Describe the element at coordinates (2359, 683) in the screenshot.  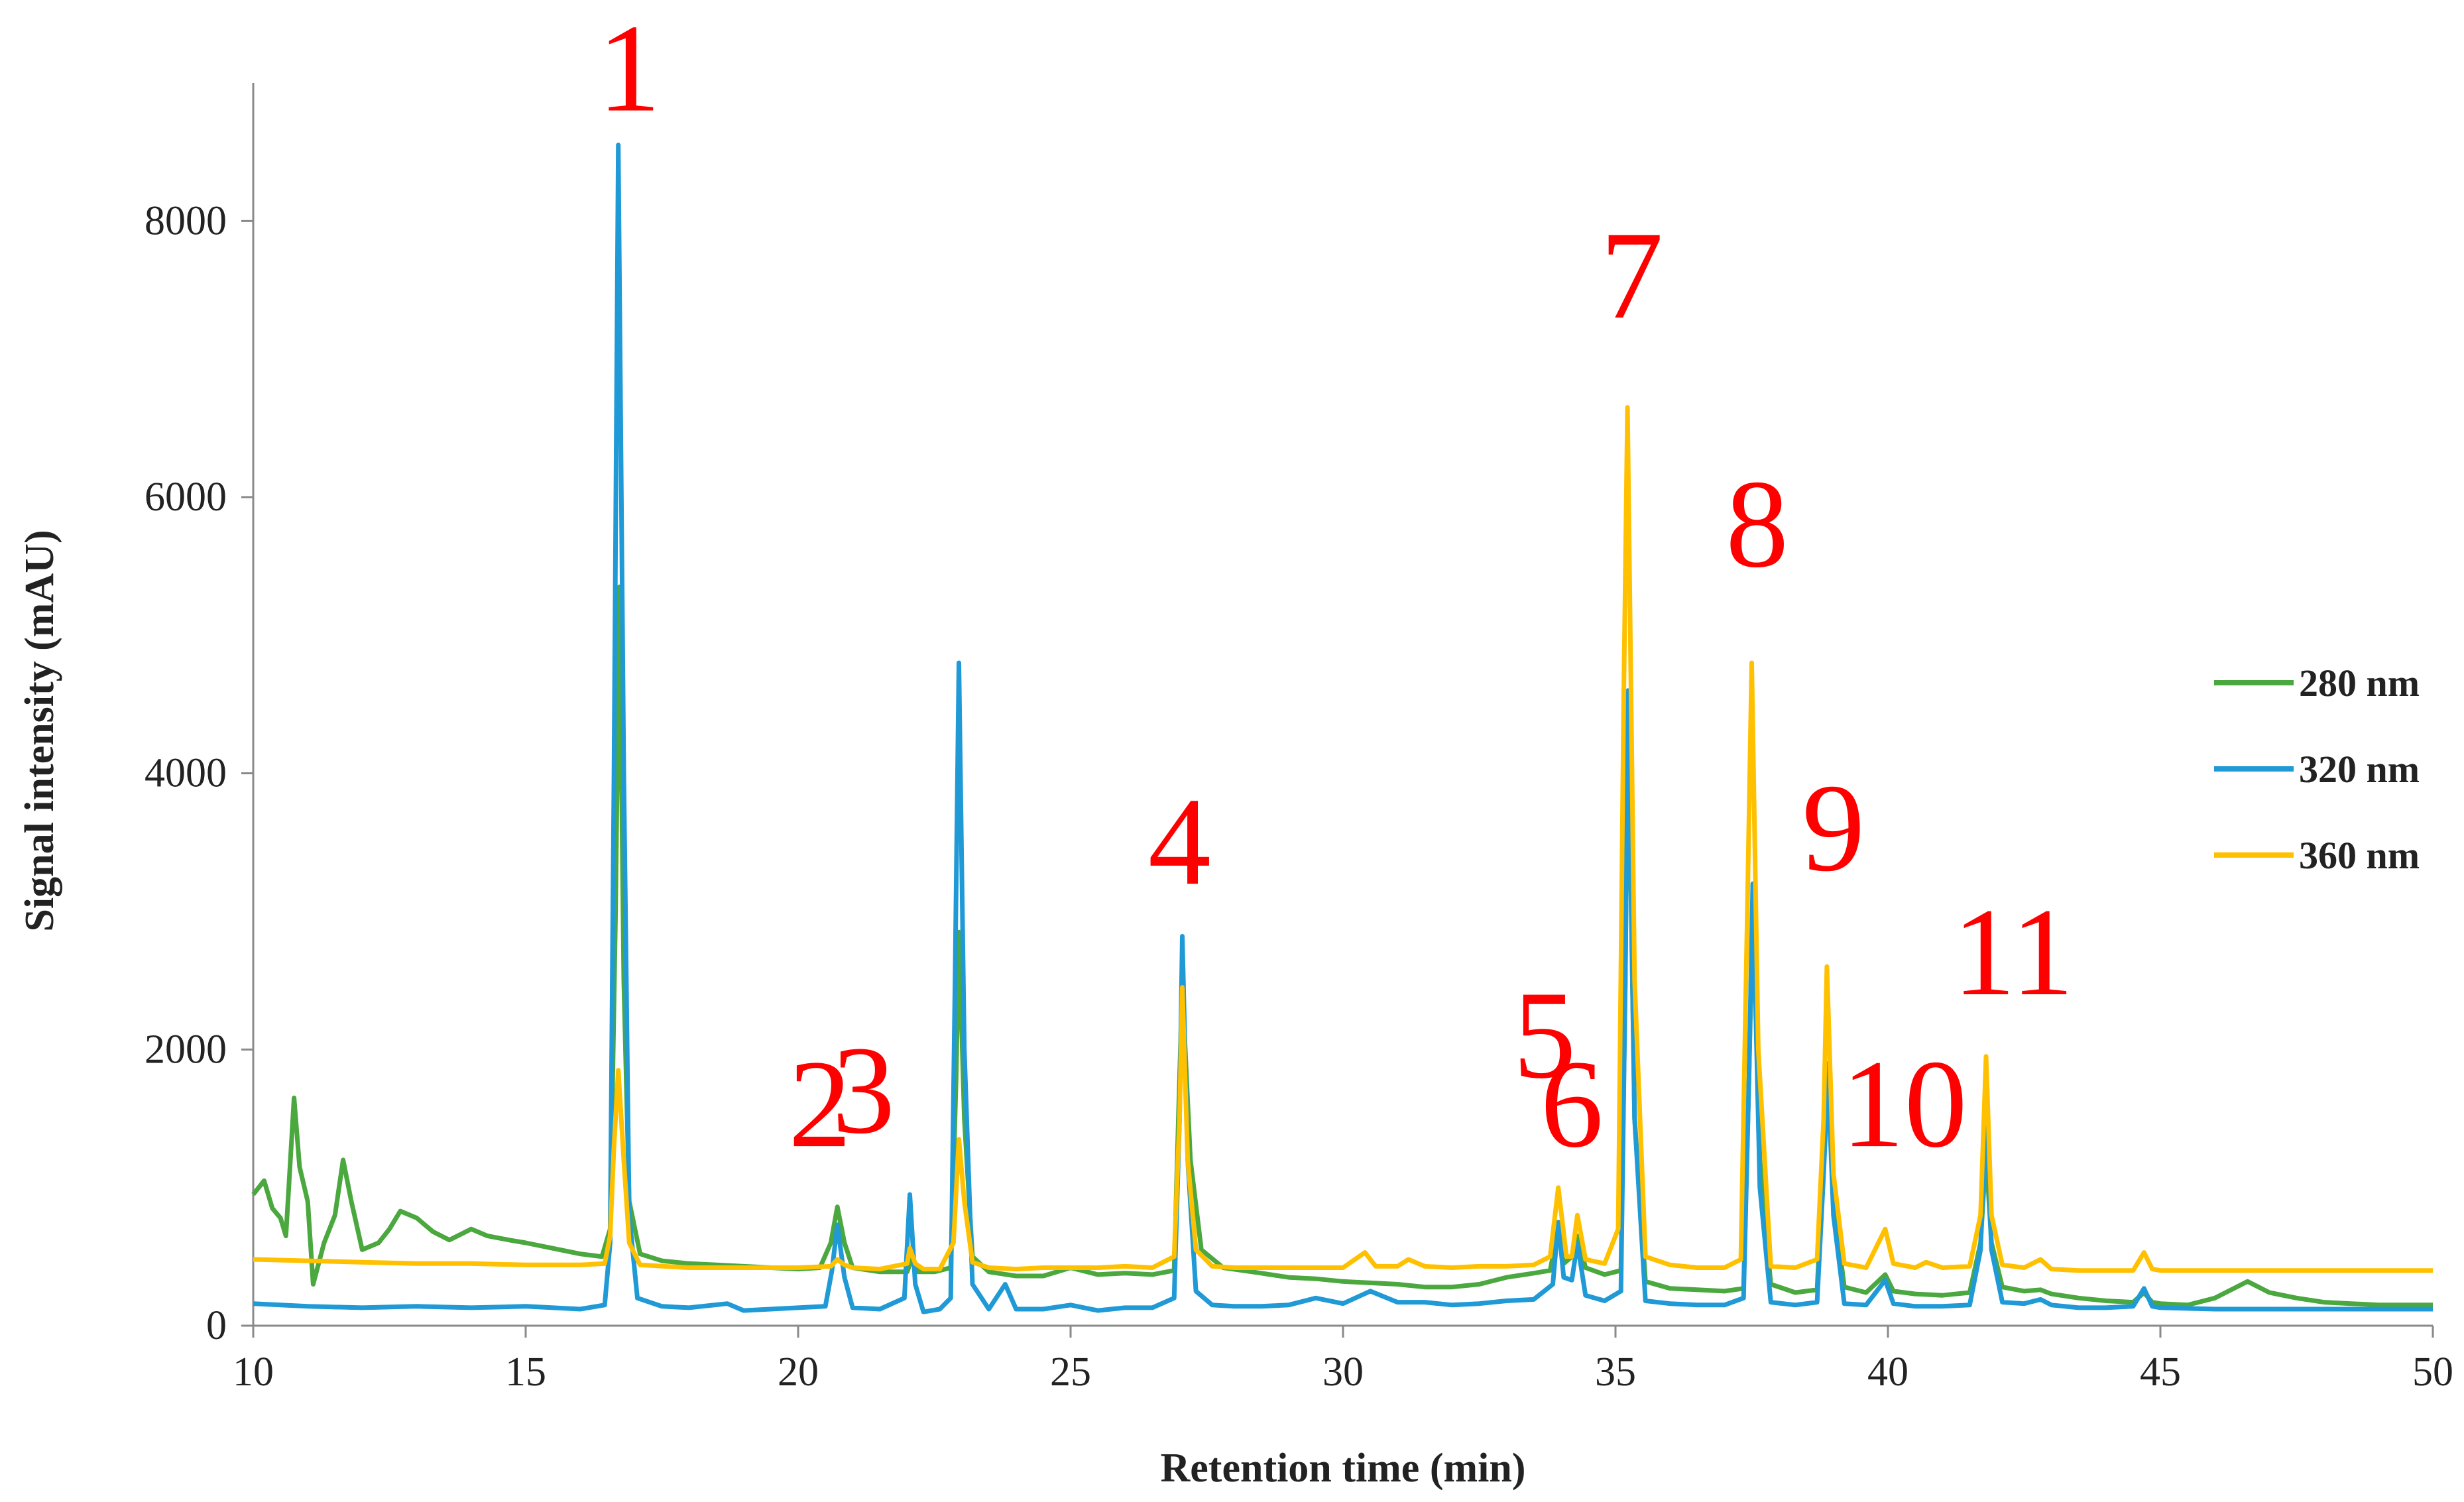
I see `legend-label-280-nm: 280 nm` at that location.